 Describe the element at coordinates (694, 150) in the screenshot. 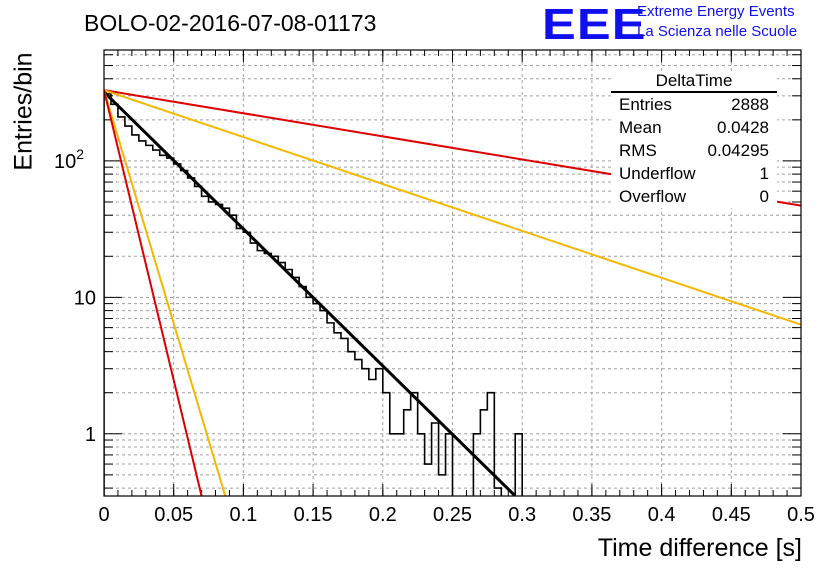

I see `stats-row-rms: RMS 0.04295` at that location.